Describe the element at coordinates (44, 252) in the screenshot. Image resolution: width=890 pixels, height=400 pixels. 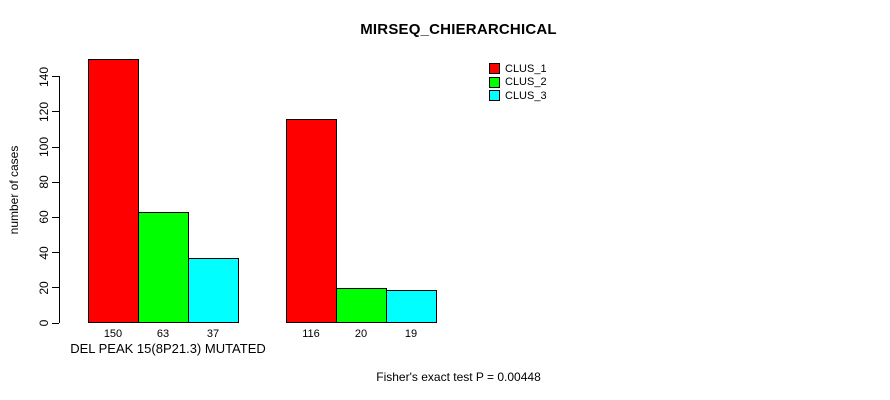
I see `y-tick-label-40: 40` at that location.